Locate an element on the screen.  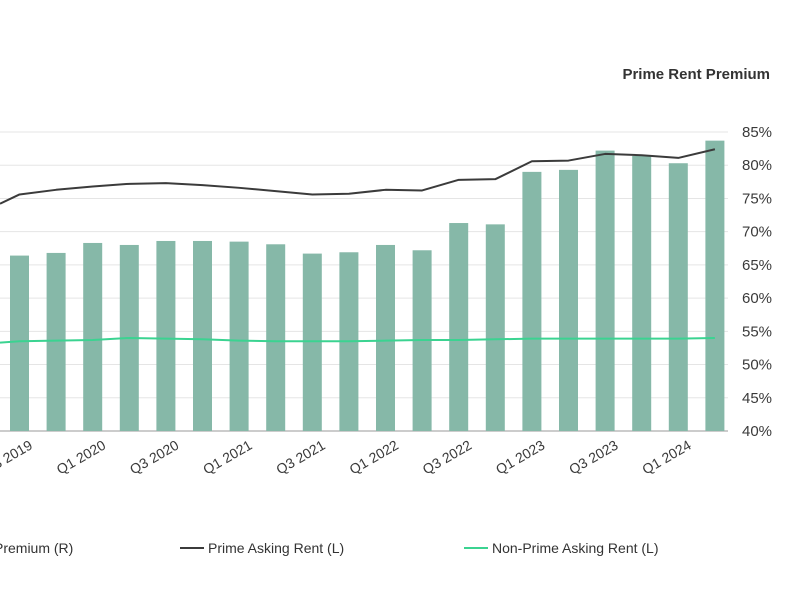
x-tick-label: Q1 2021 is located at coordinates (227, 457).